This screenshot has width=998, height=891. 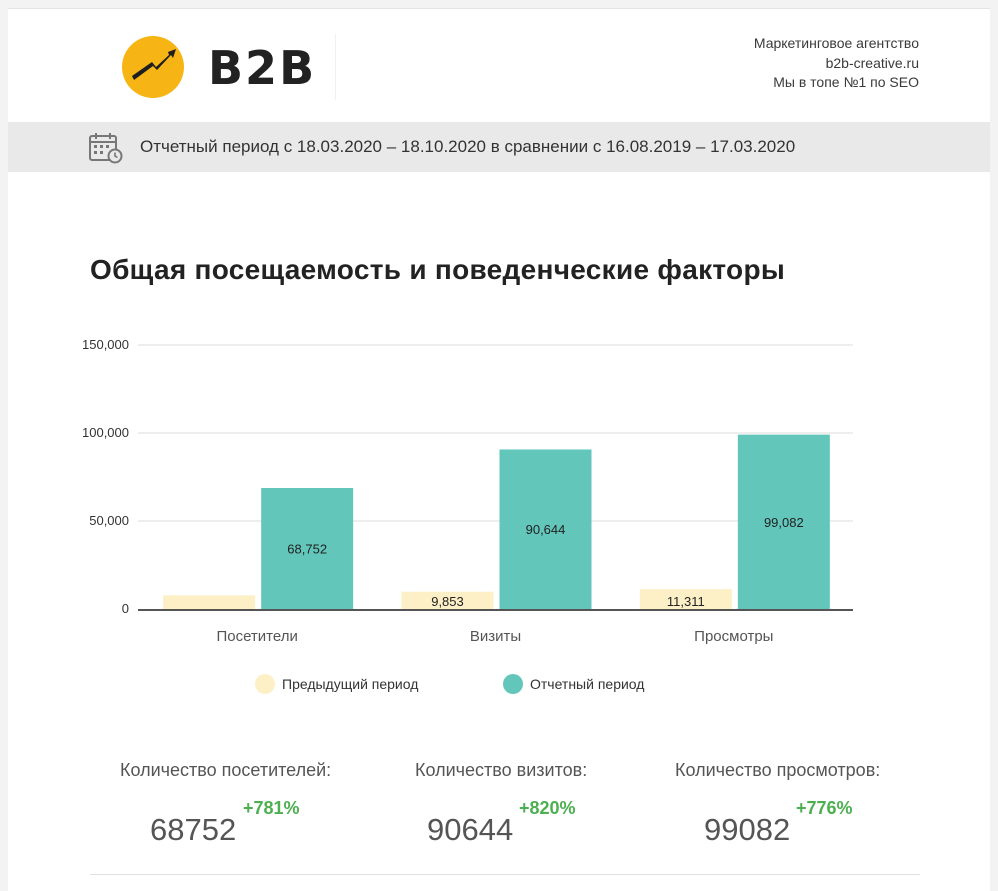 I want to click on top-border, so click(x=499, y=8).